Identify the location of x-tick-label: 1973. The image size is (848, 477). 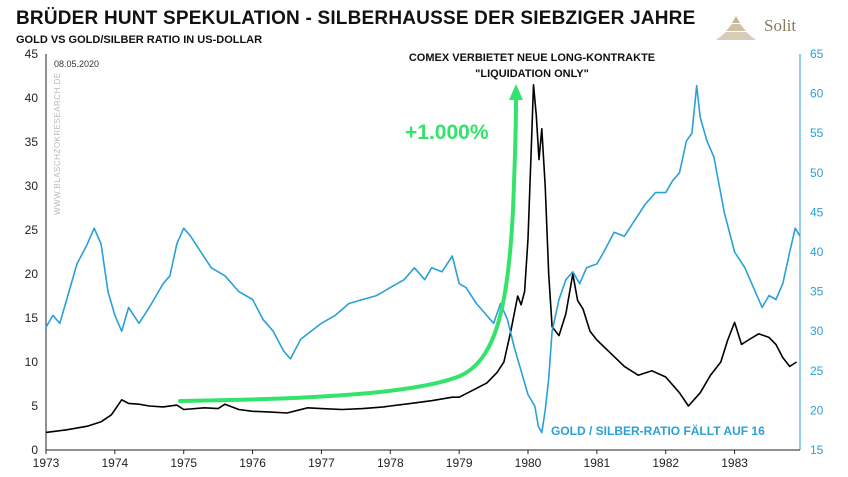
(46, 463).